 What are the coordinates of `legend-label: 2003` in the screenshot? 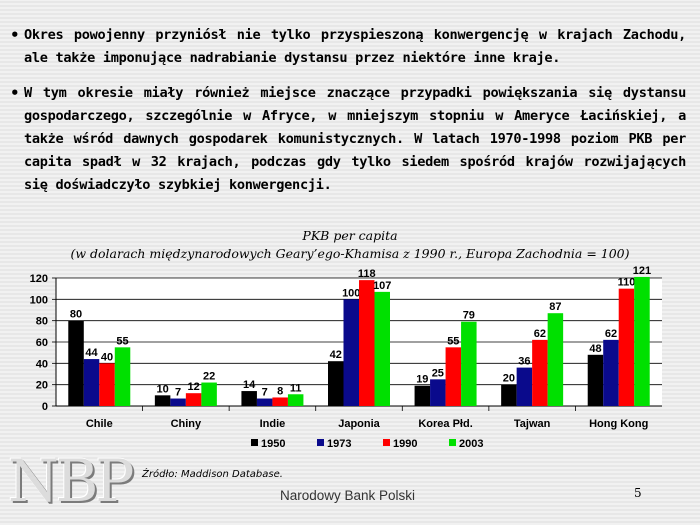 It's located at (471, 444).